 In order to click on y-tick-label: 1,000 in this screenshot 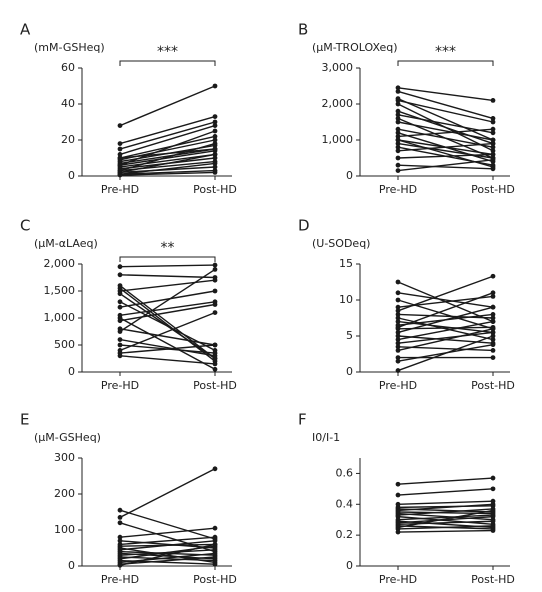, I will do `click(338, 139)`.